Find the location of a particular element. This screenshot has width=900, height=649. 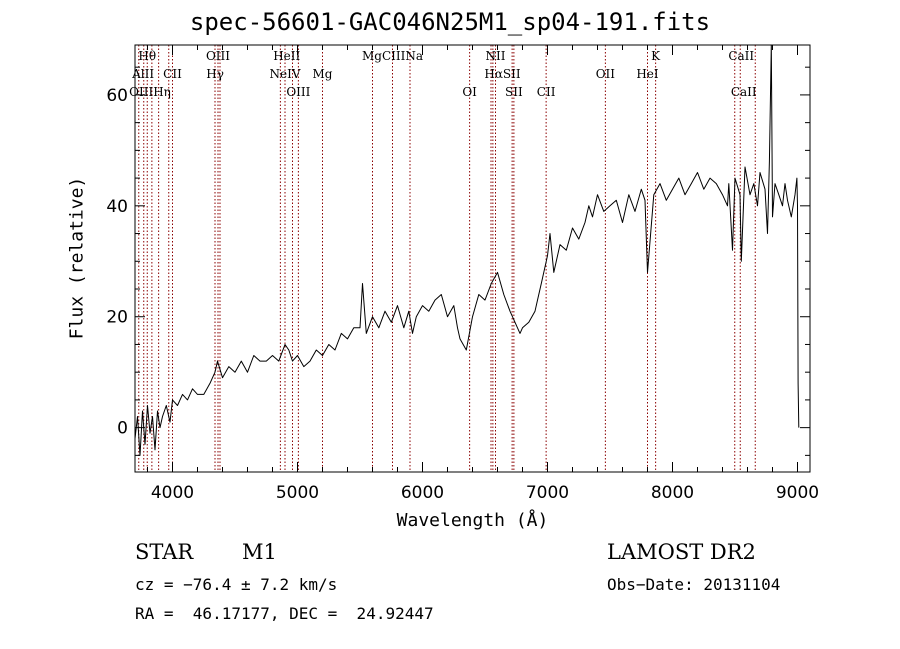

object-class: STAR is located at coordinates (164, 552).